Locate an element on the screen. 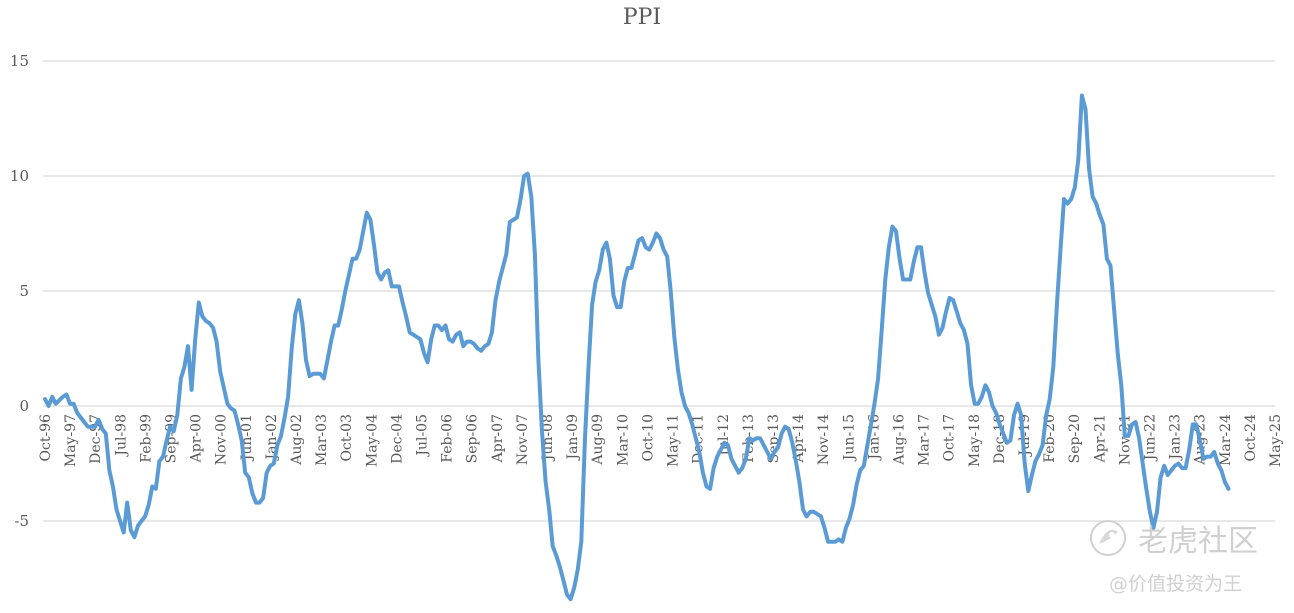  x-tick-label: May-97 is located at coordinates (71, 440).